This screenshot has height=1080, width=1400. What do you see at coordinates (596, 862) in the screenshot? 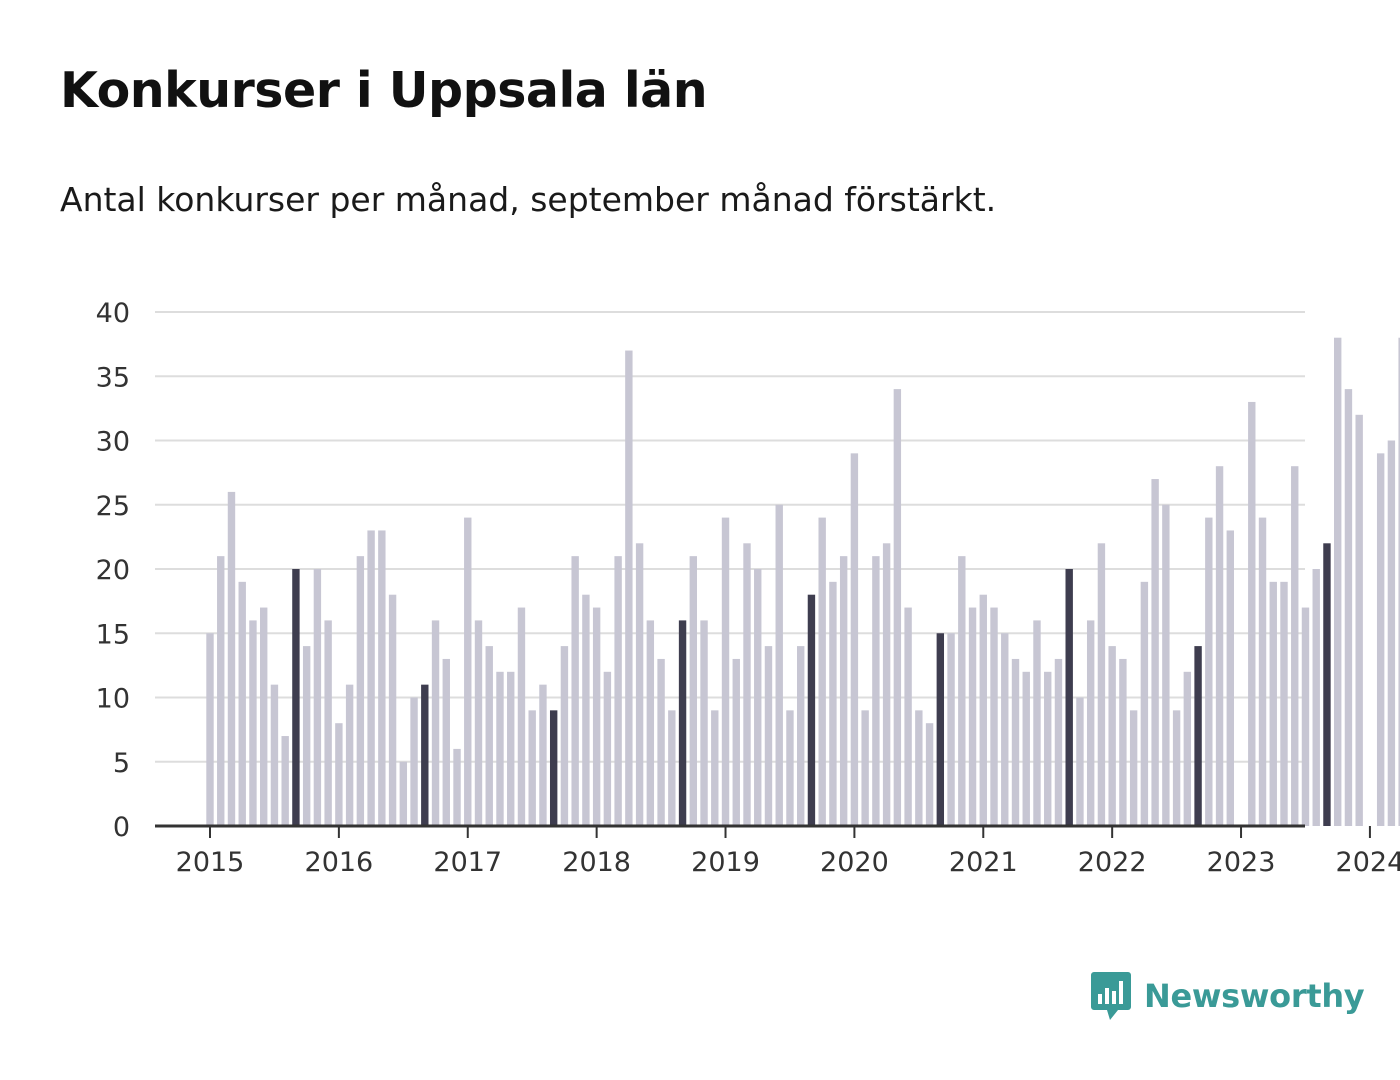
I see `x-tick-label: 2018` at bounding box center [596, 862].